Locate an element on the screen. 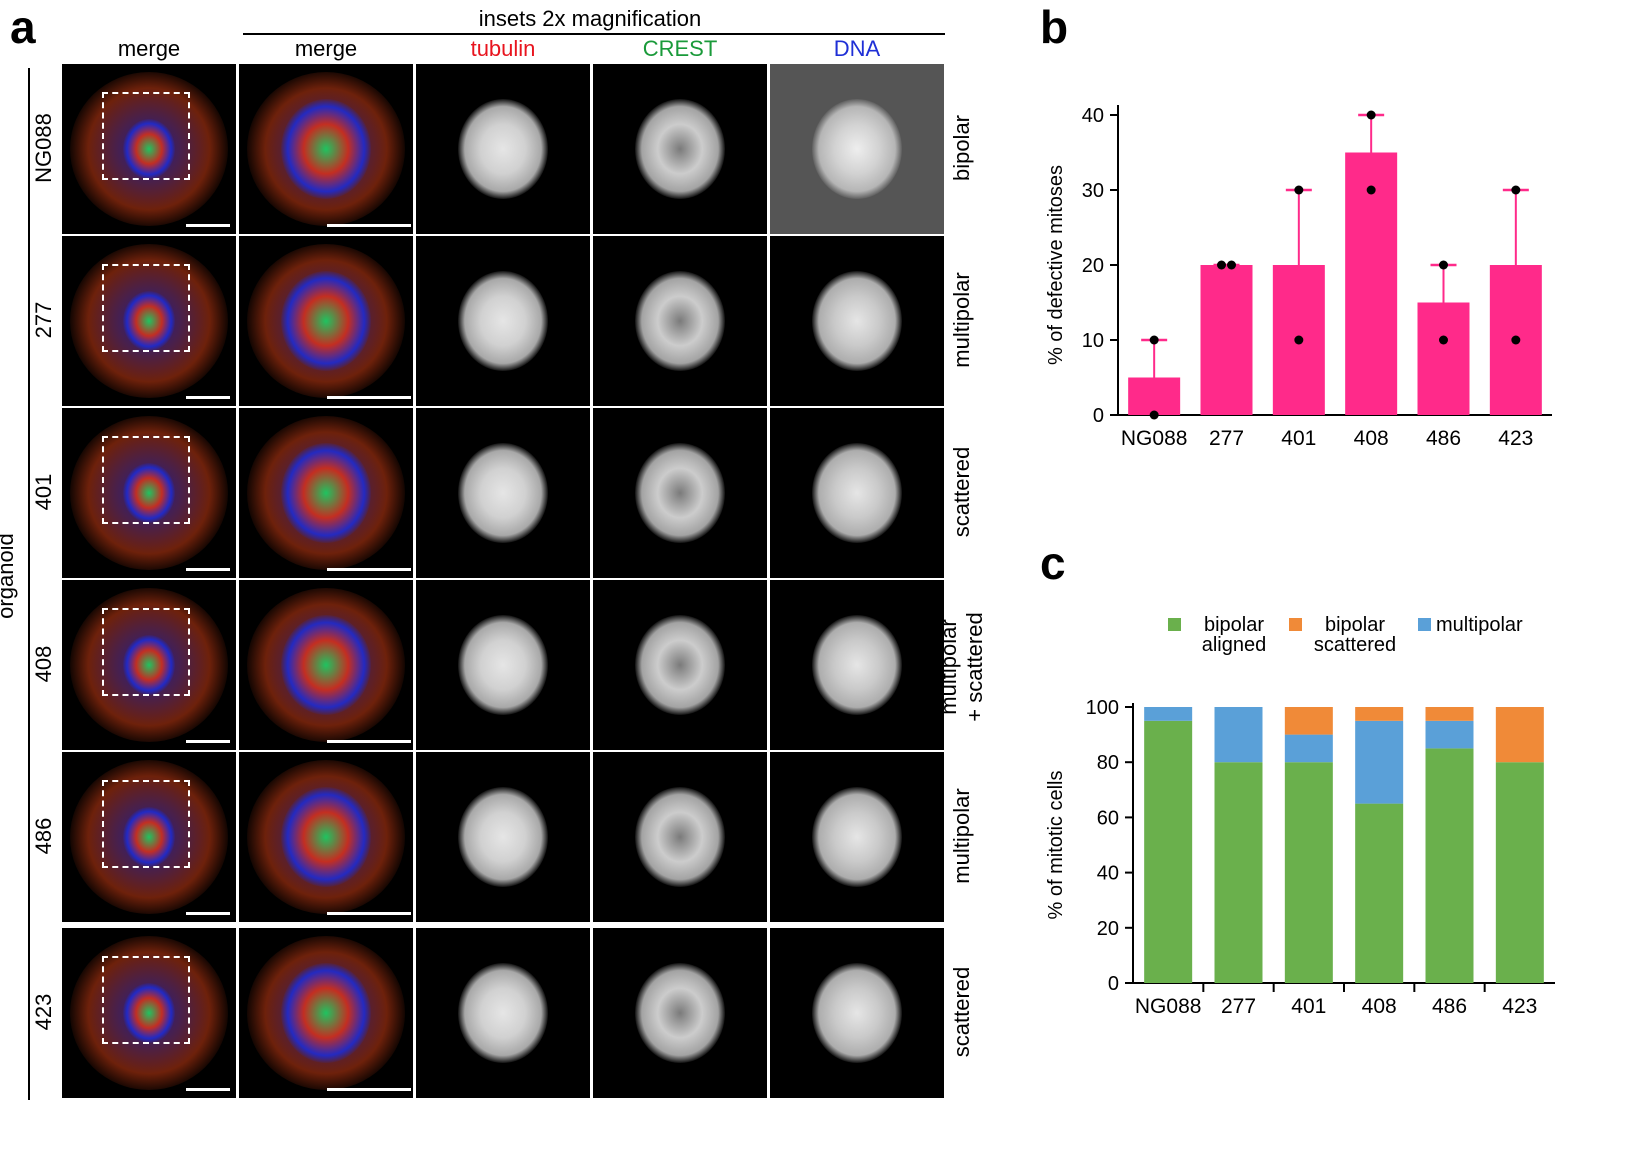  x-tick-label-408: 408 is located at coordinates (1379, 1006).